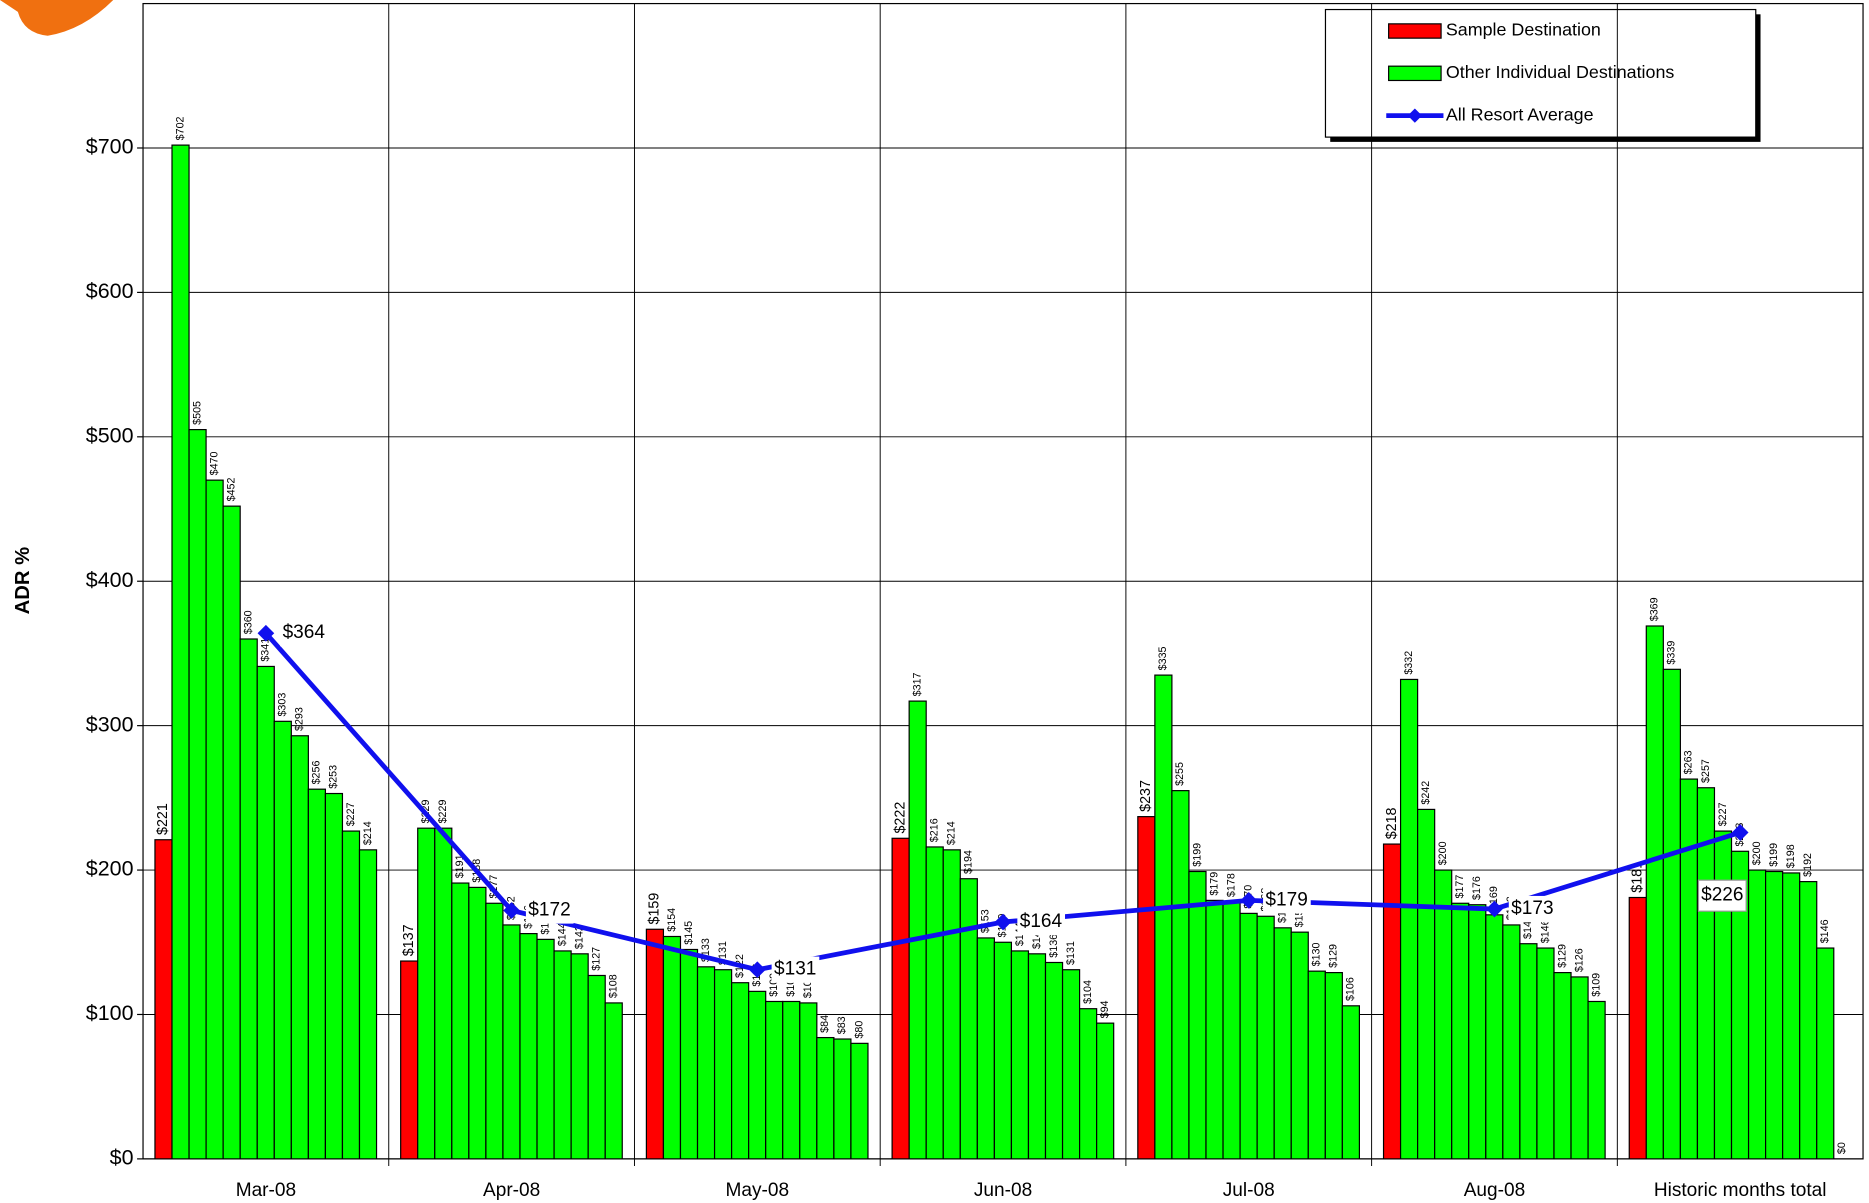 This screenshot has height=1203, width=1869. Describe the element at coordinates (706, 950) in the screenshot. I see `data-label: $133` at that location.